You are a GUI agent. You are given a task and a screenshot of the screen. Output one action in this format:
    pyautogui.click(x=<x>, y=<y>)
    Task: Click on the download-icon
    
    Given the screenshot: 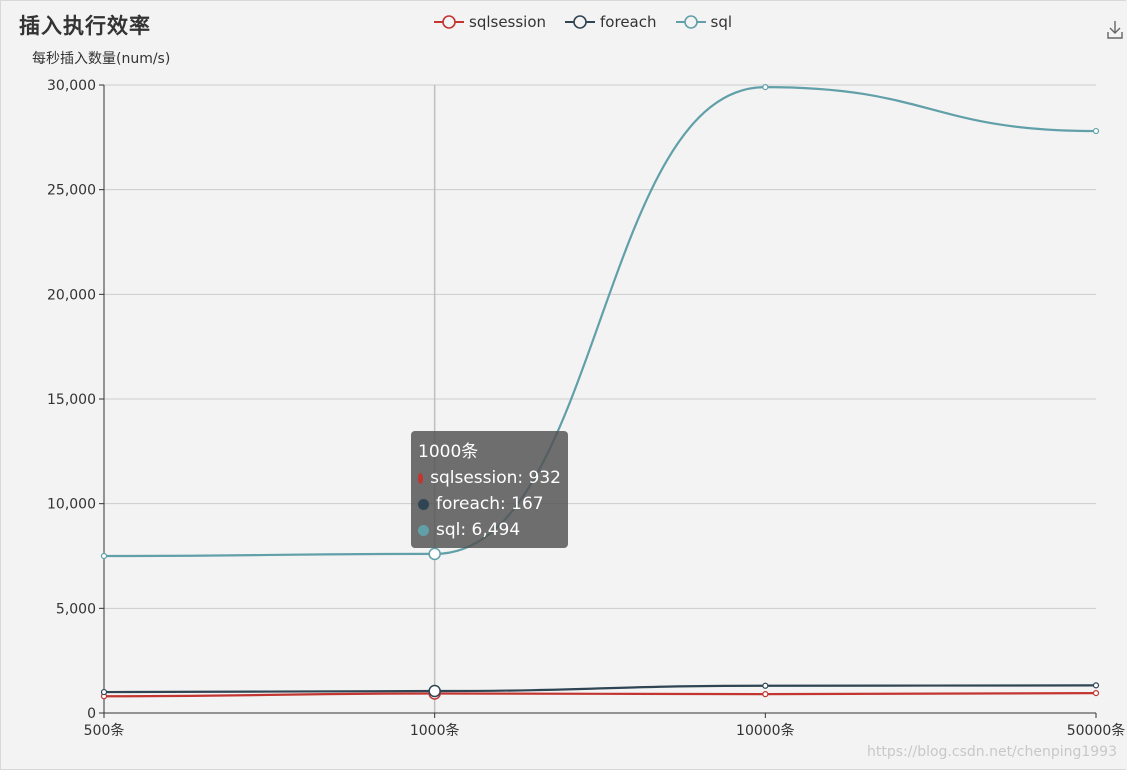 What is the action you would take?
    pyautogui.click(x=1115, y=30)
    